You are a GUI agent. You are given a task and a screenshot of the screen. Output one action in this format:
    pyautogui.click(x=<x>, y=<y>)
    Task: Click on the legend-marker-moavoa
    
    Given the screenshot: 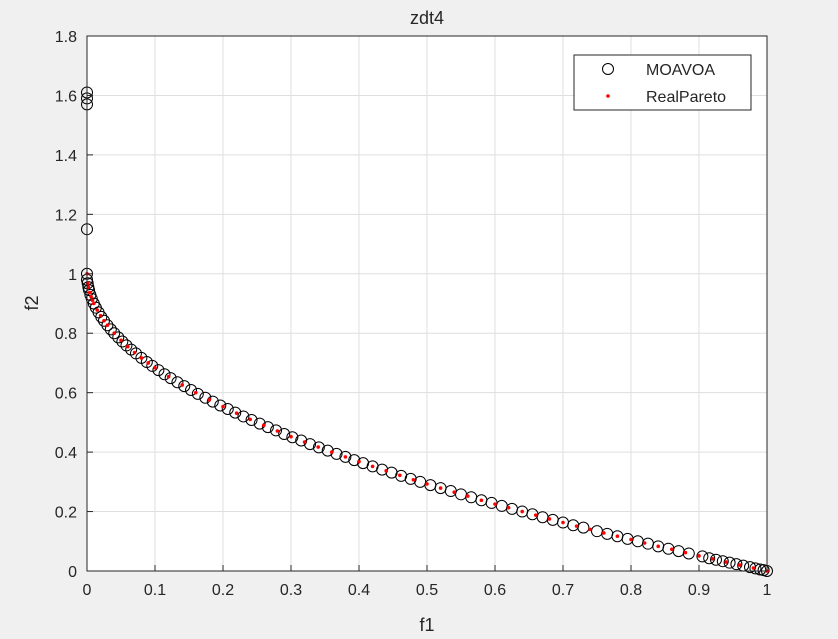 What is the action you would take?
    pyautogui.click(x=608, y=69)
    